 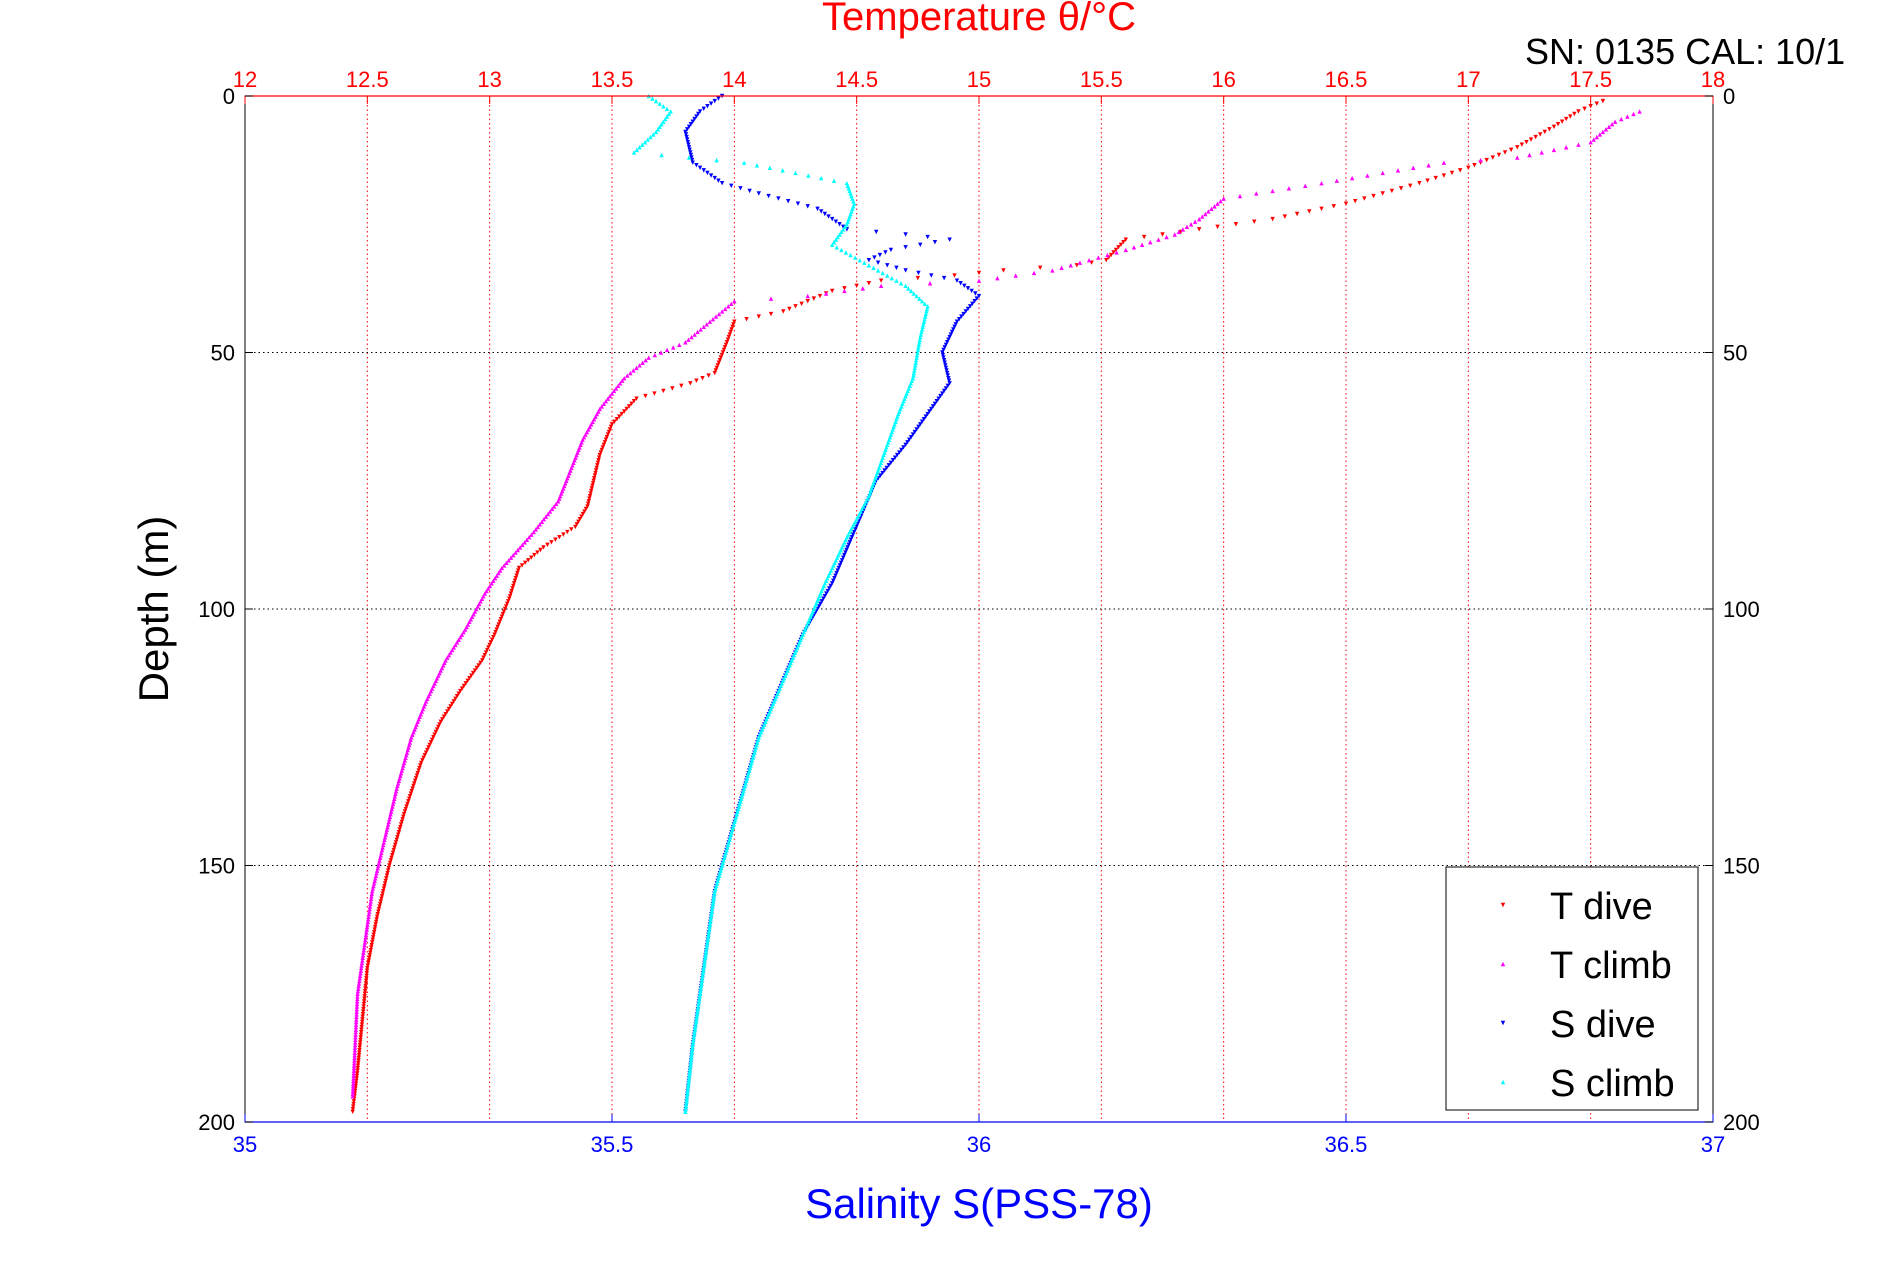 I want to click on legend-label-s-dive: S dive, so click(x=1603, y=1025).